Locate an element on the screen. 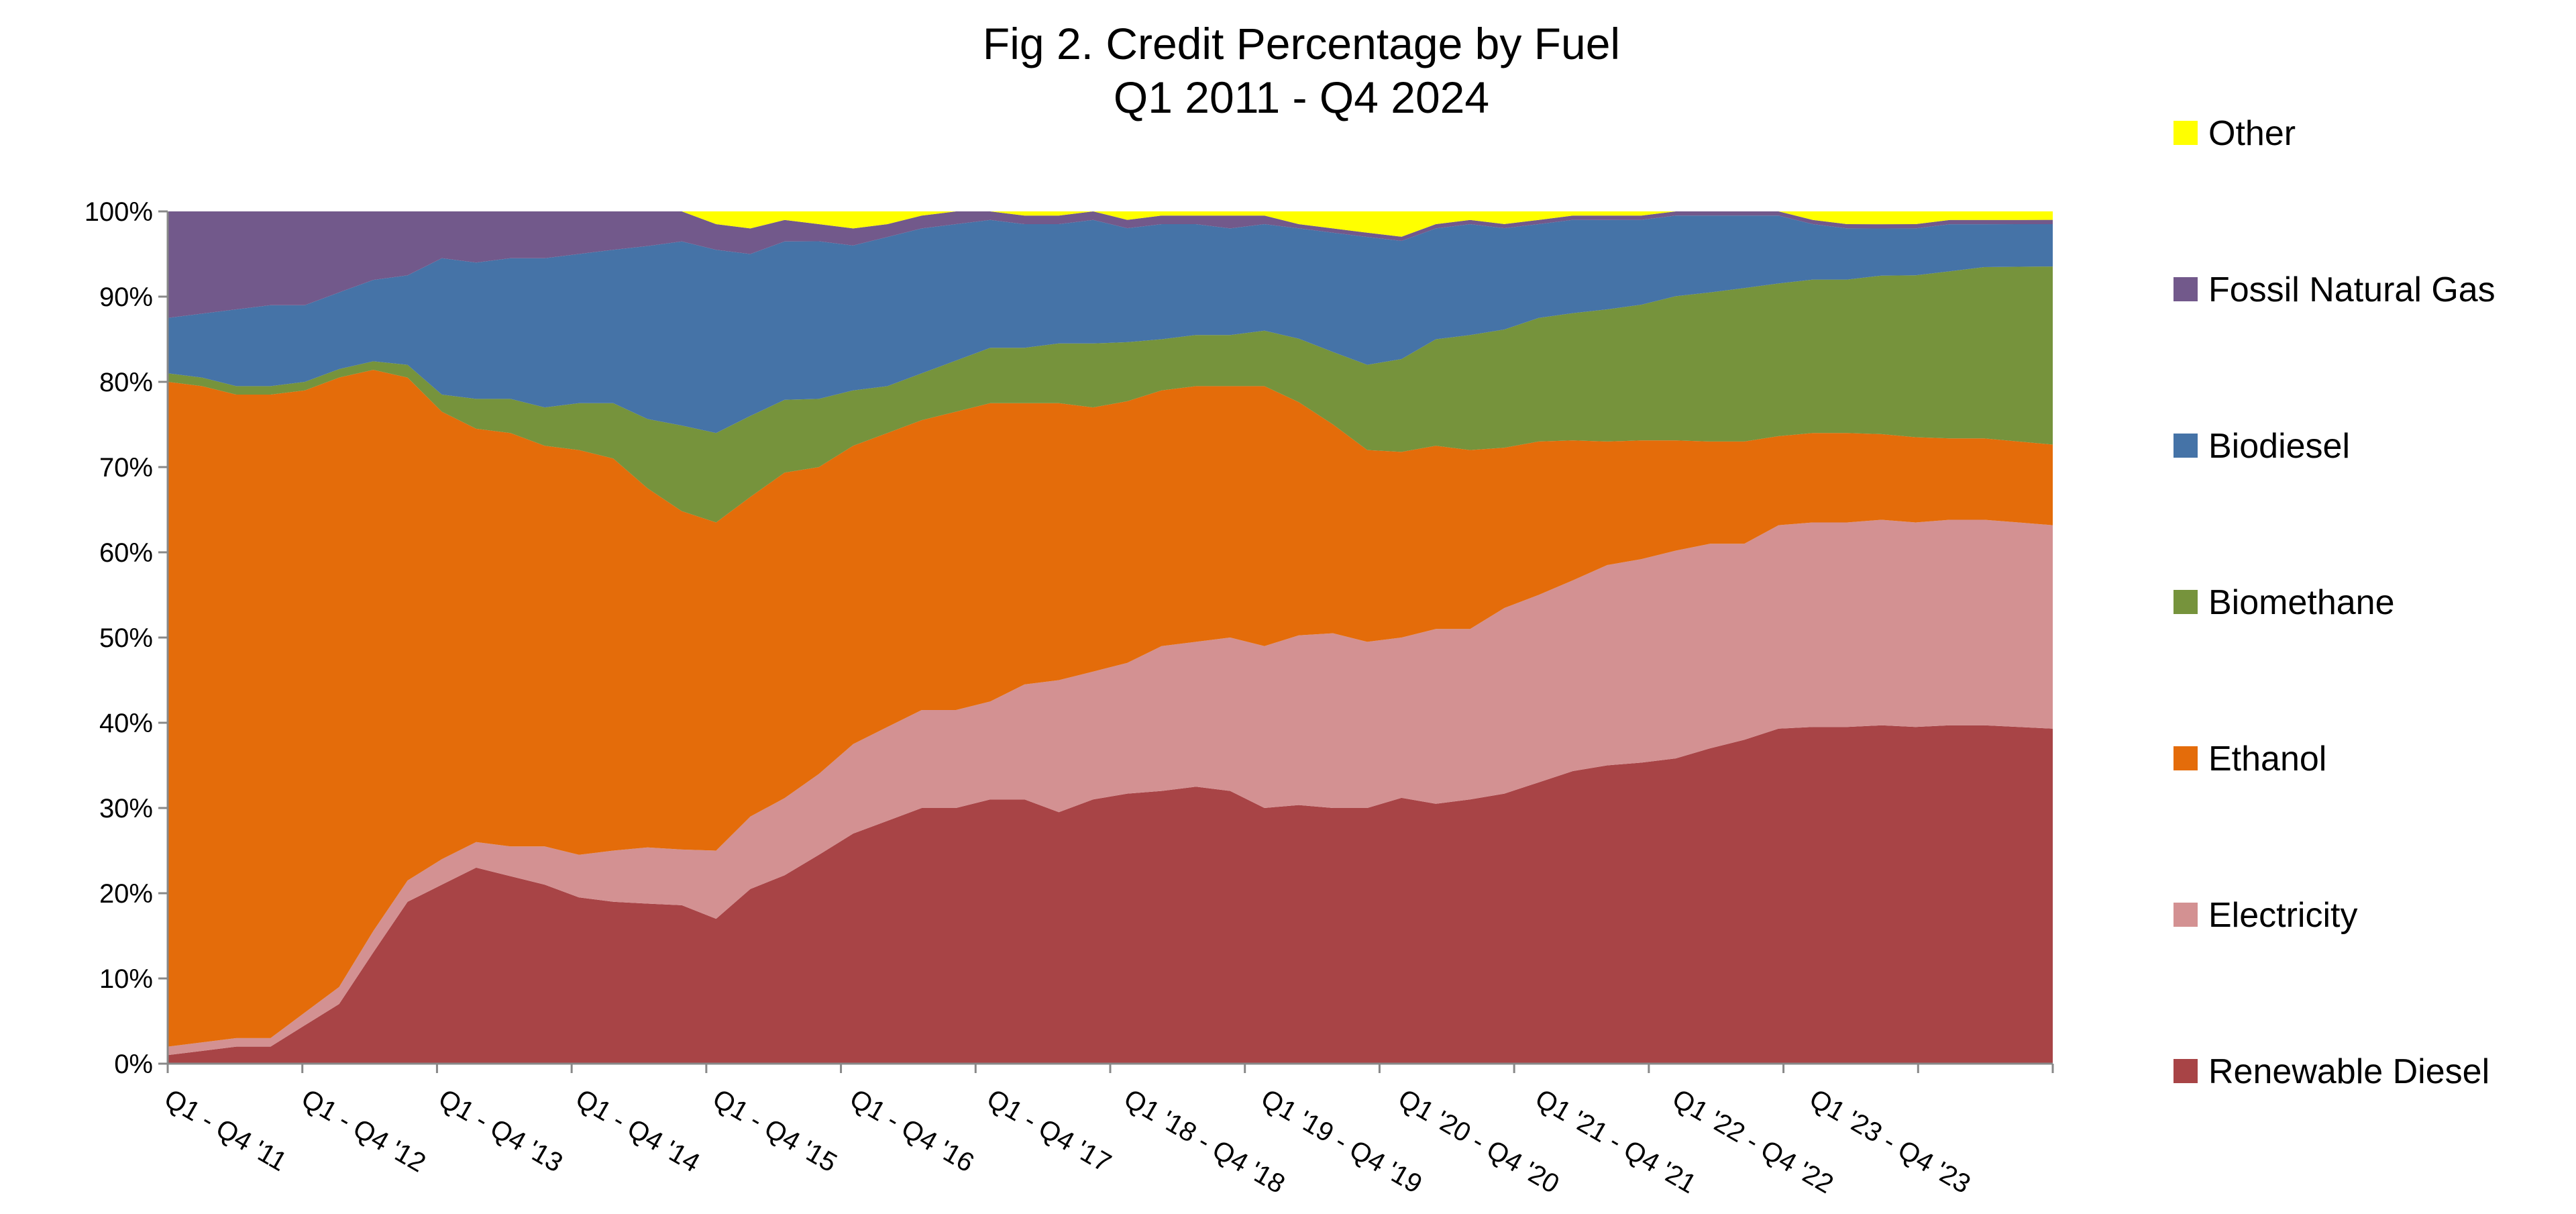 The width and height of the screenshot is (2576, 1214). legend-swatch-fossil-natural-gas is located at coordinates (2186, 289).